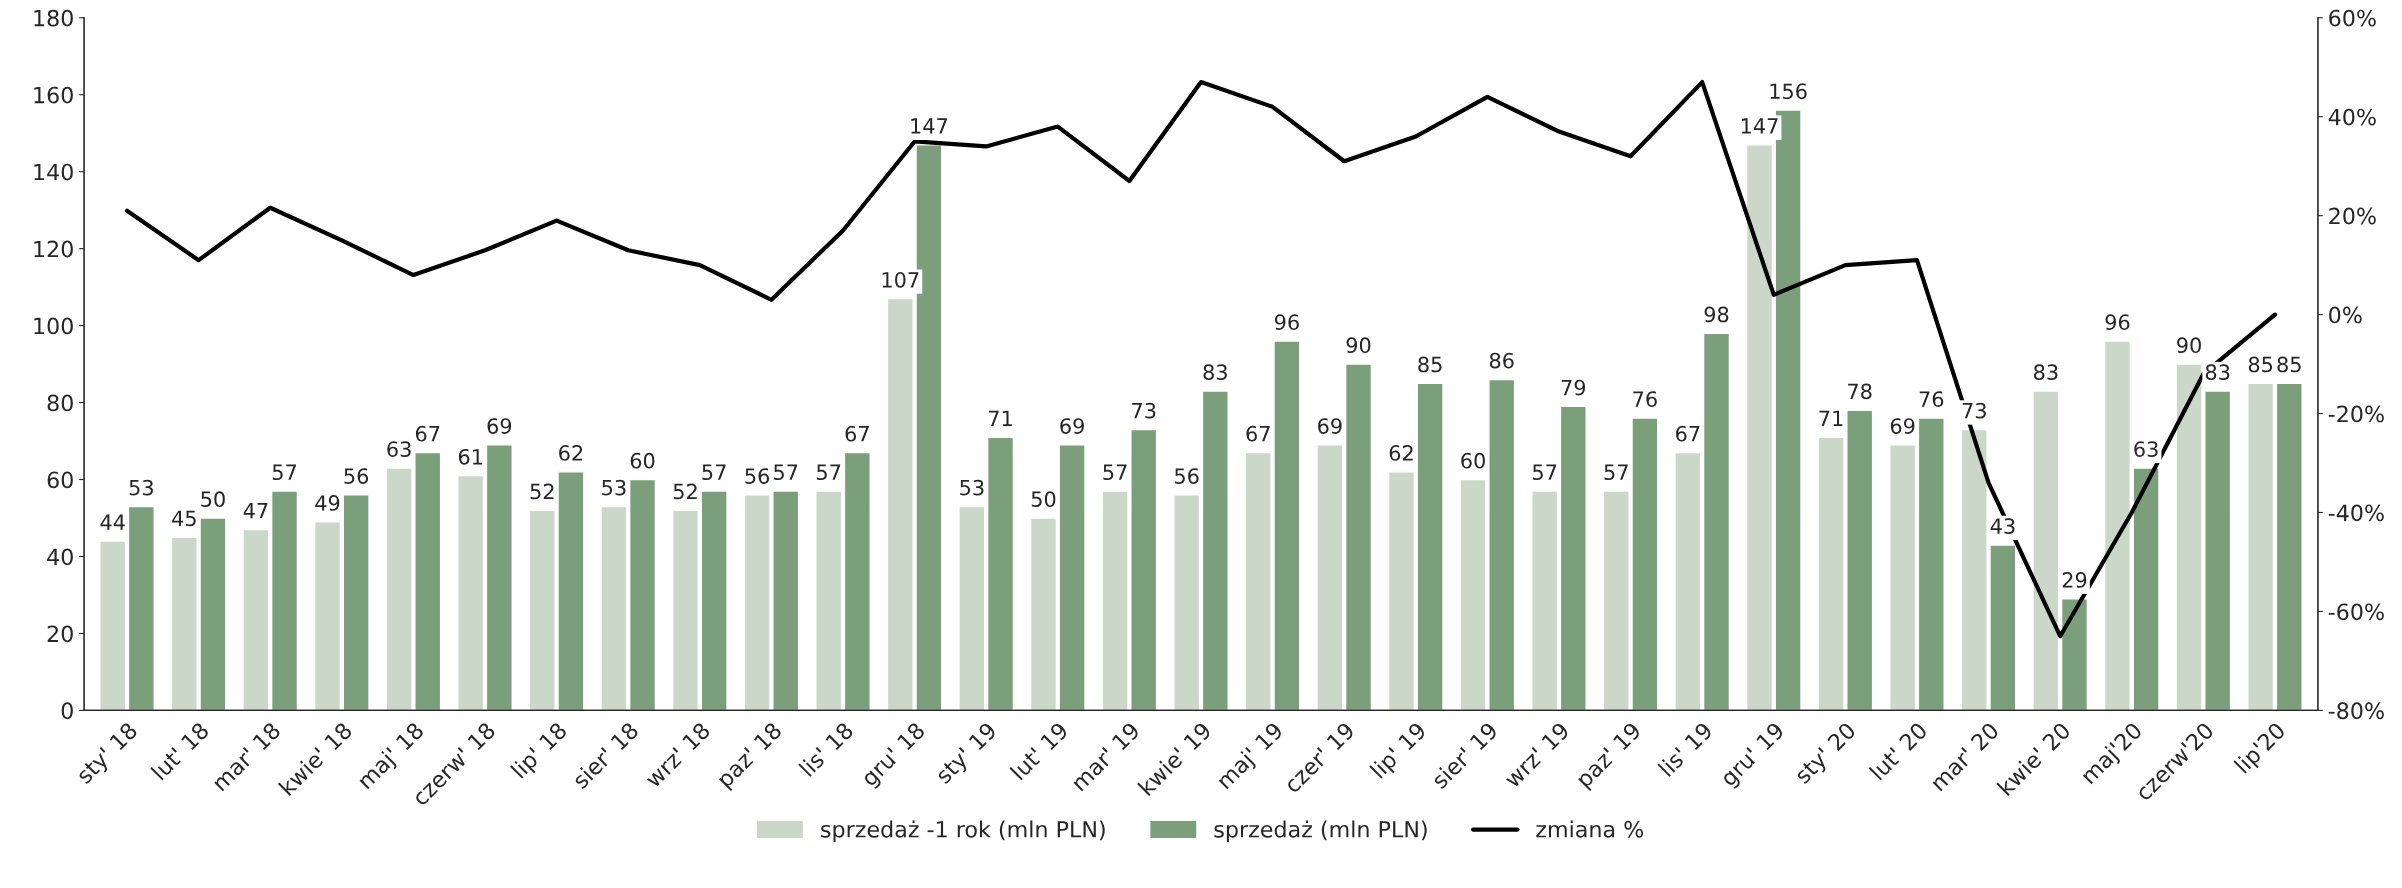 The image size is (2402, 888). I want to click on y-tick-label: 40, so click(60, 557).